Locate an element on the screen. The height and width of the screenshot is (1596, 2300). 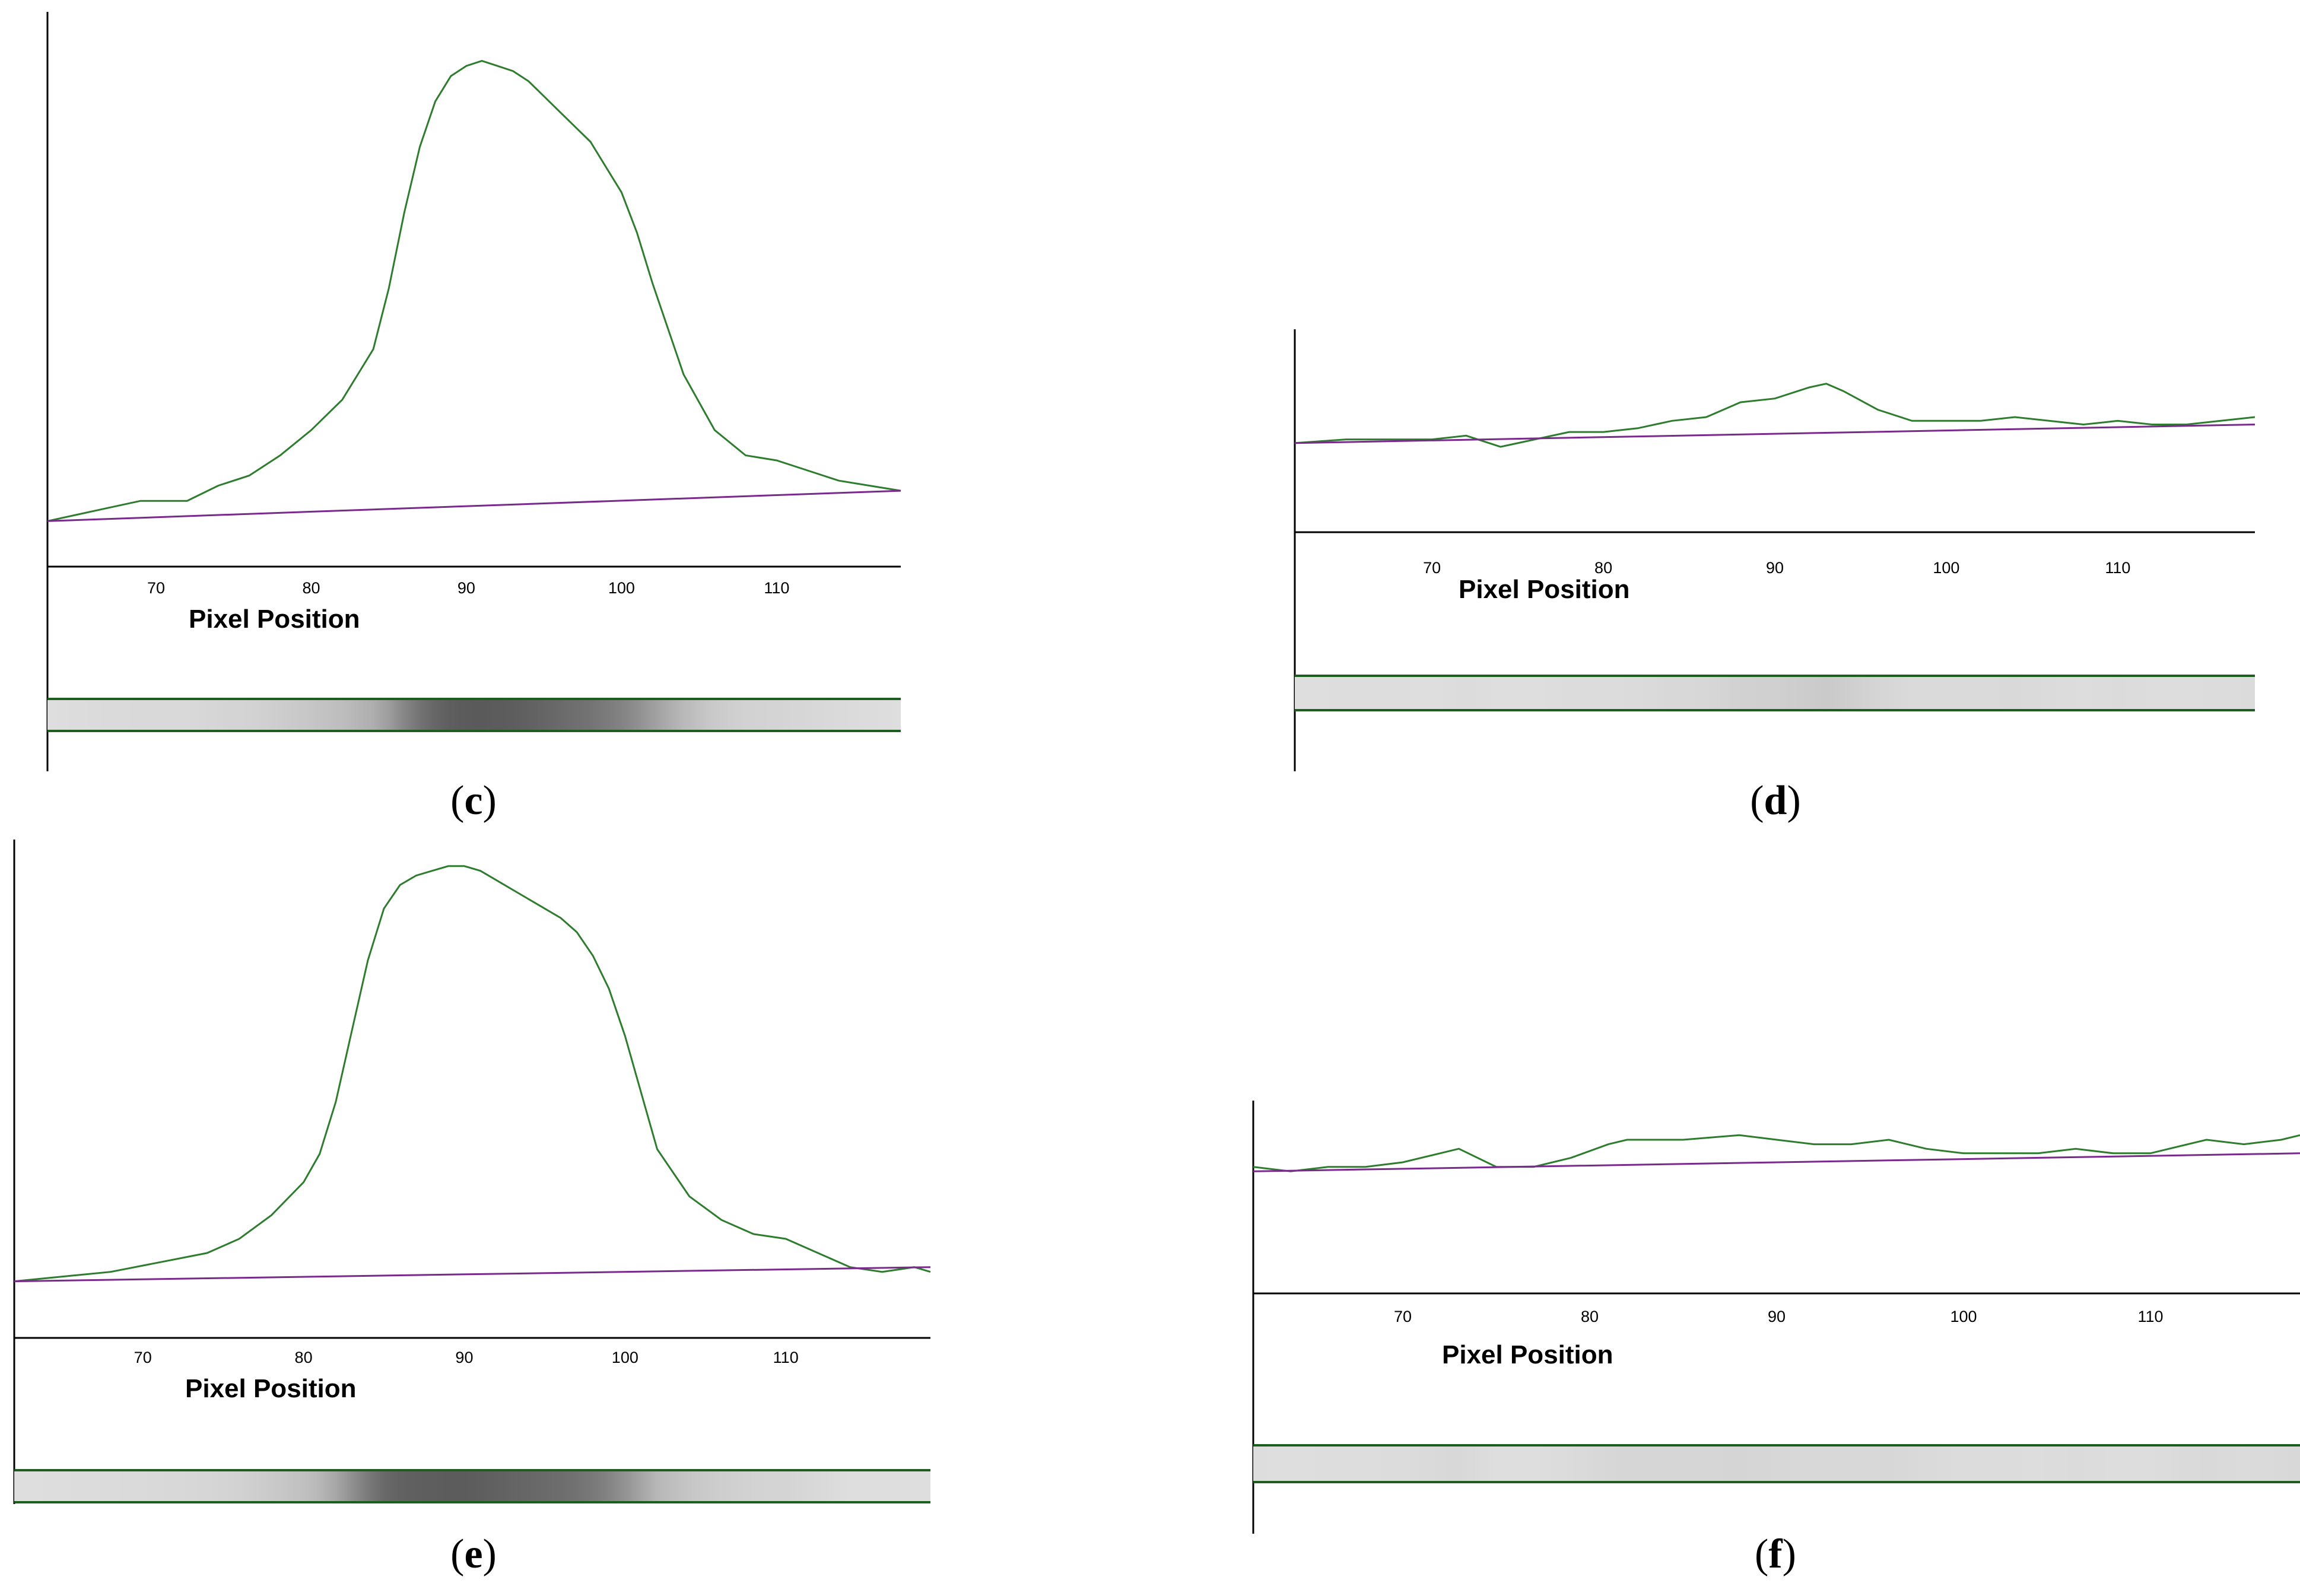
caption-letter: f is located at coordinates (1775, 1554).